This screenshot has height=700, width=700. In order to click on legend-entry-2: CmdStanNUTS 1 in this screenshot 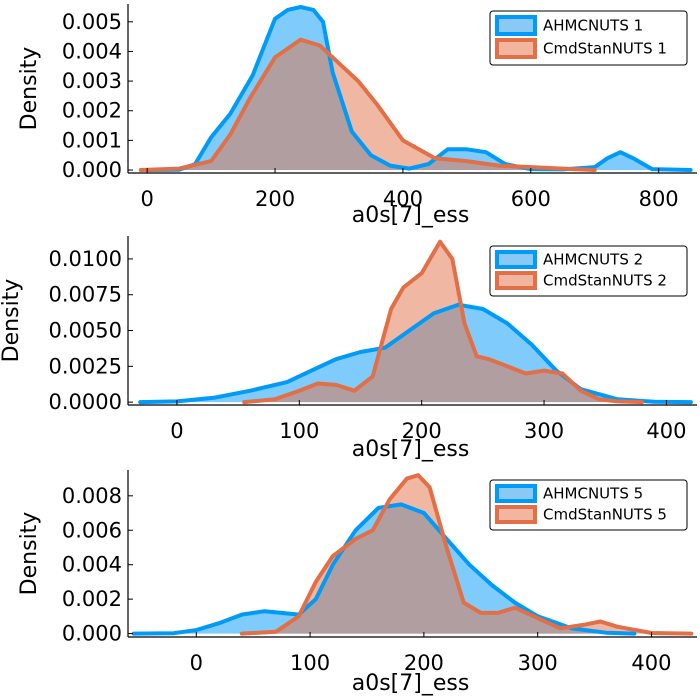, I will do `click(605, 49)`.